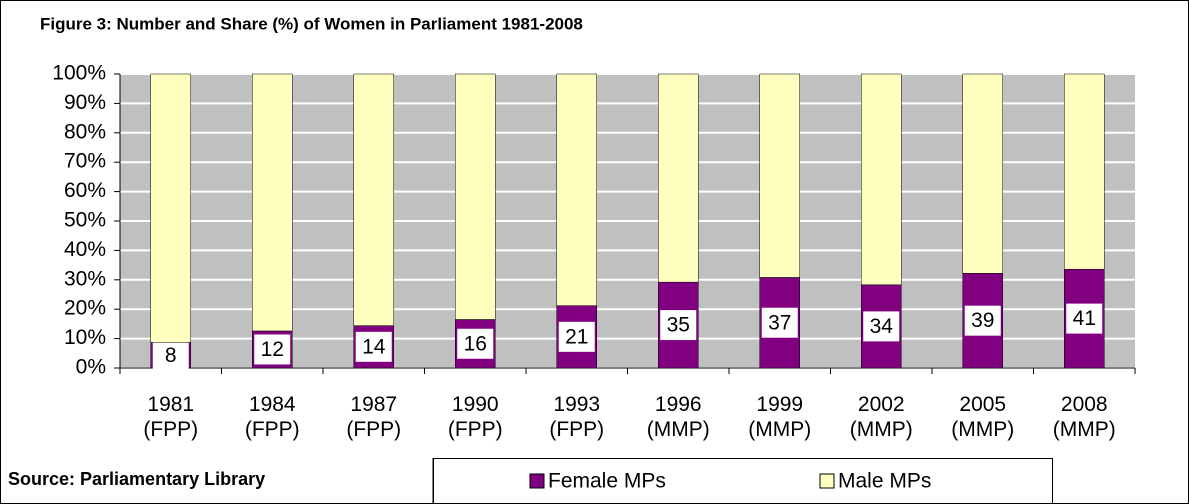 Image resolution: width=1189 pixels, height=504 pixels. I want to click on y-tick-label: 70%, so click(85, 161).